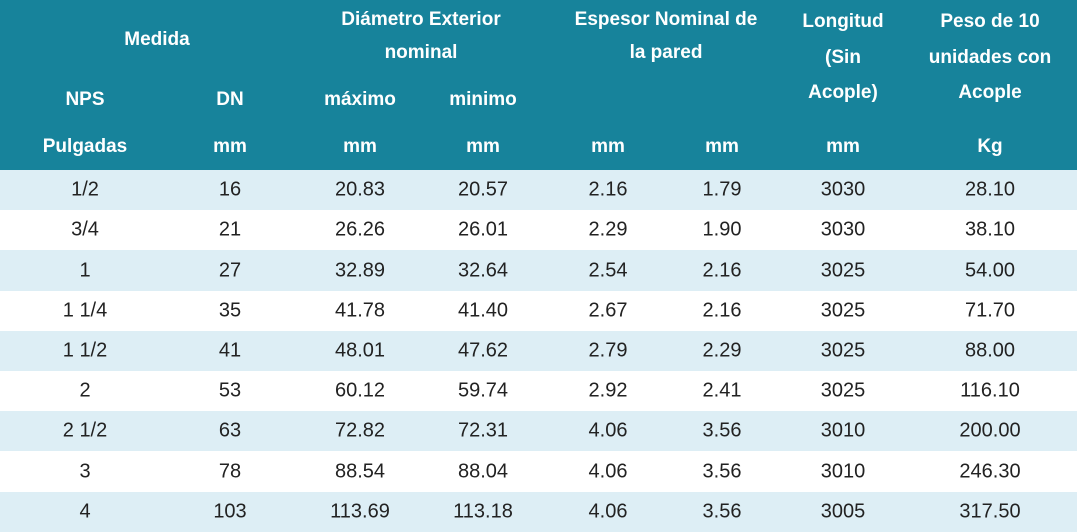 This screenshot has width=1077, height=532. Describe the element at coordinates (990, 57) in the screenshot. I see `group-header: unidades con` at that location.